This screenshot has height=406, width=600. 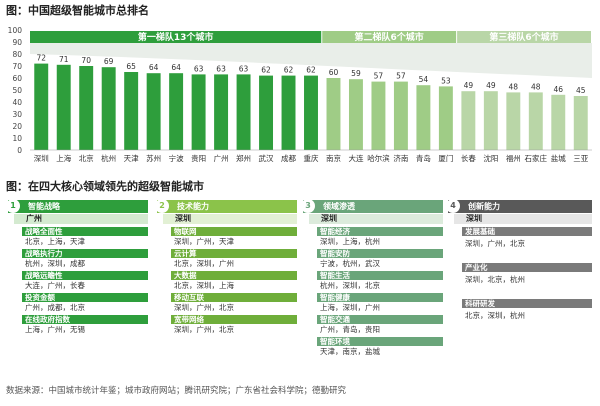 What do you see at coordinates (558, 158) in the screenshot?
I see `category-label: 盐城` at bounding box center [558, 158].